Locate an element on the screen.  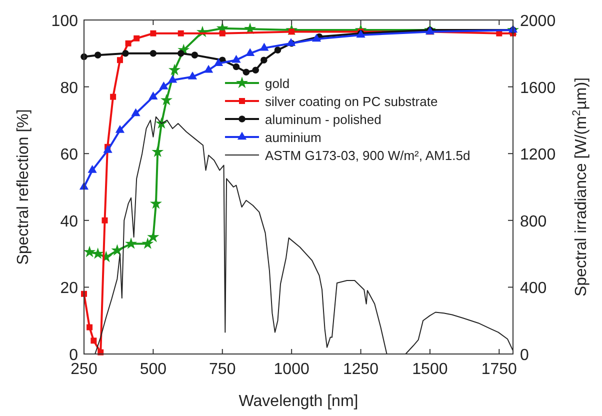
x-tick-label: 1000 is located at coordinates (292, 369).